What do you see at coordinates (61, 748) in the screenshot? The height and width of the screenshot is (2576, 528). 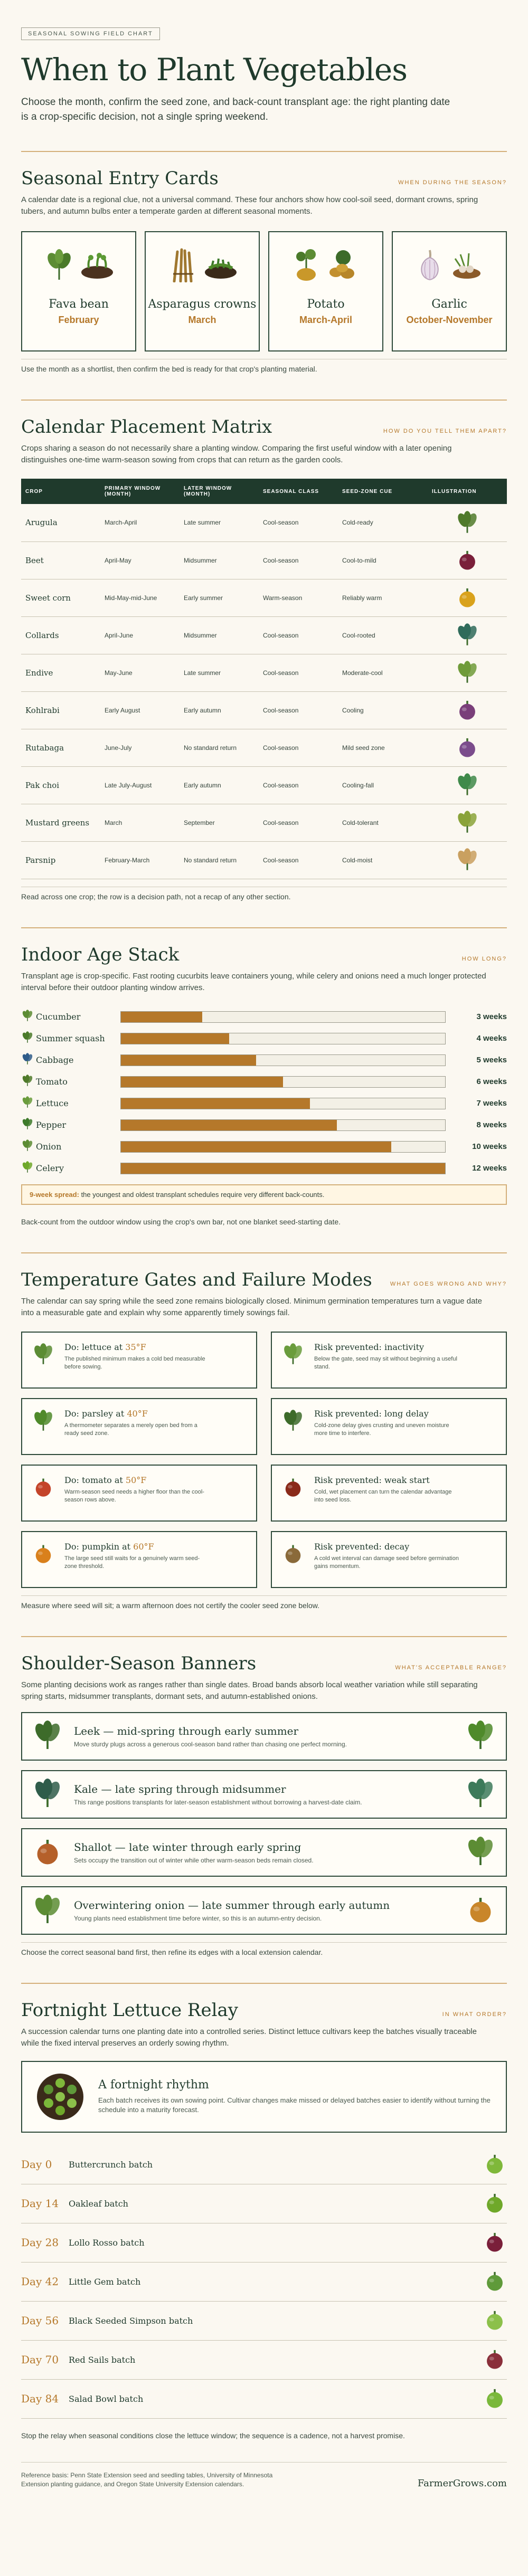 I see `matrix-cell-crop: Rutabaga` at bounding box center [61, 748].